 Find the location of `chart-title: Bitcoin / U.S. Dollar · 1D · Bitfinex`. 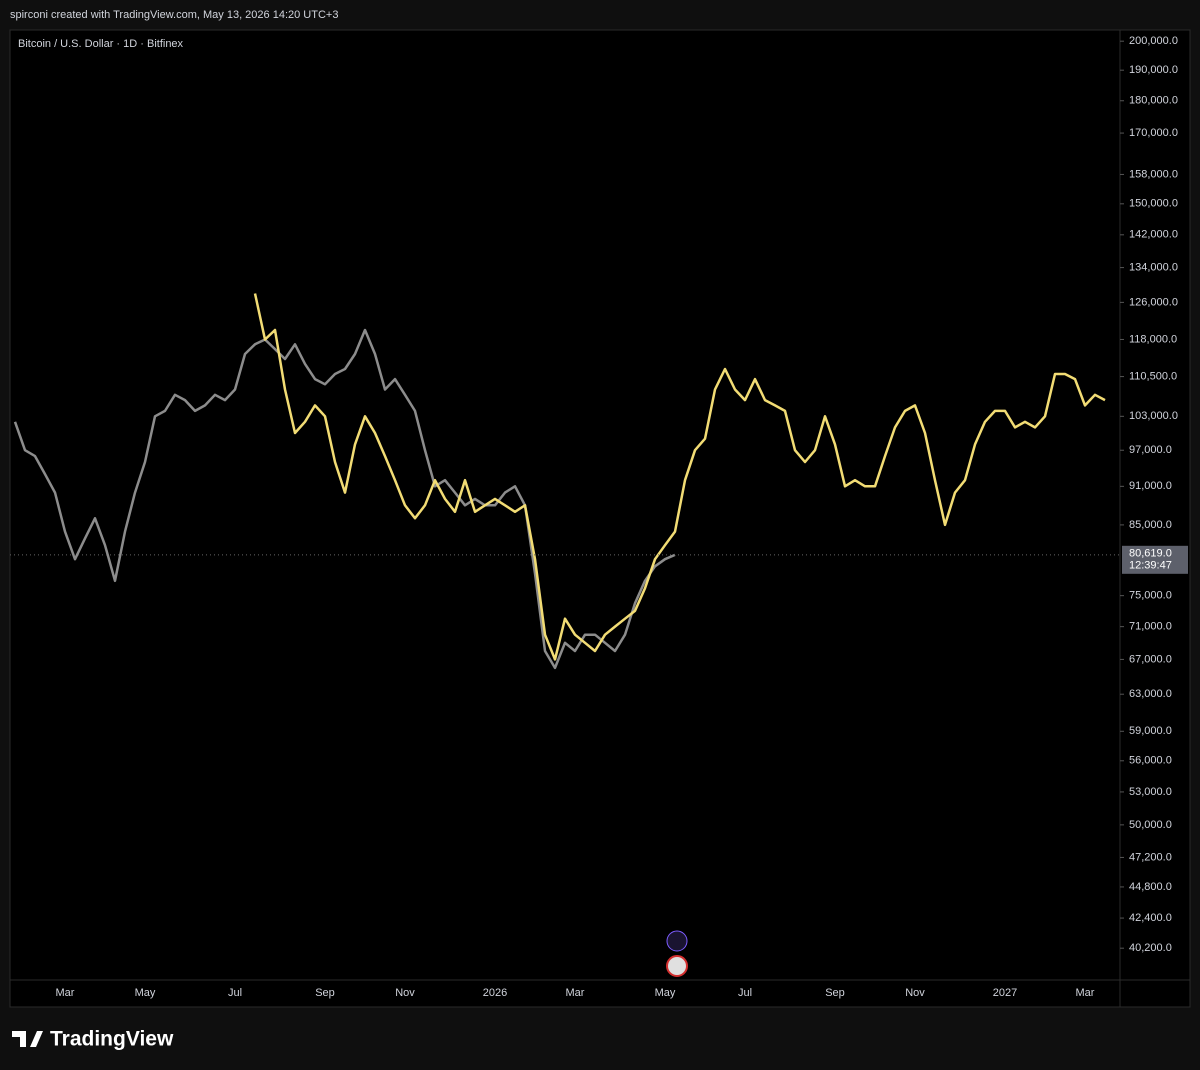

chart-title: Bitcoin / U.S. Dollar · 1D · Bitfinex is located at coordinates (101, 44).